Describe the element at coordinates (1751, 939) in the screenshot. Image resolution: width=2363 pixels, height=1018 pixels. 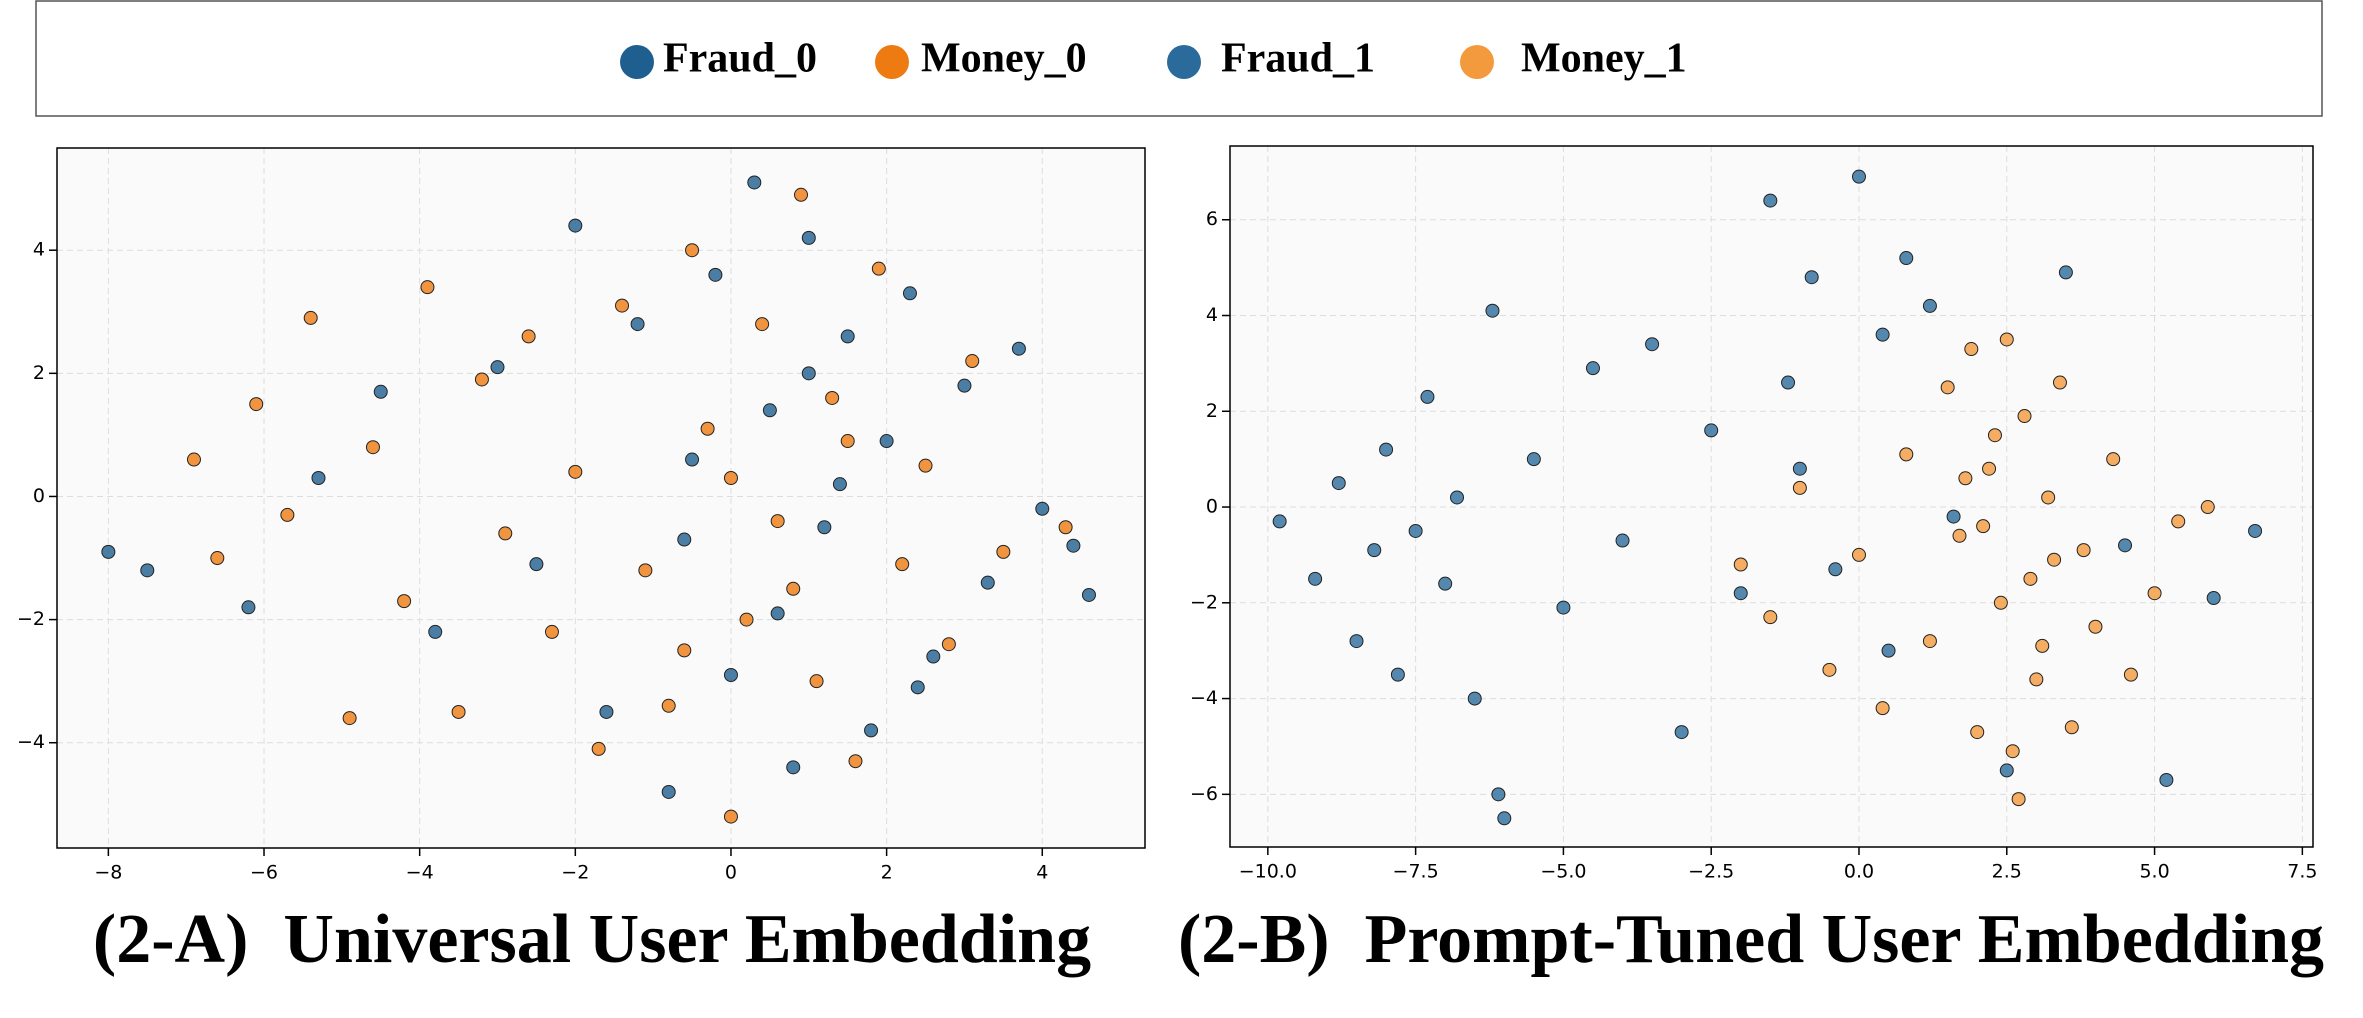
I see `chart-title: (2-B) Prompt-Tuned User Embedding` at that location.